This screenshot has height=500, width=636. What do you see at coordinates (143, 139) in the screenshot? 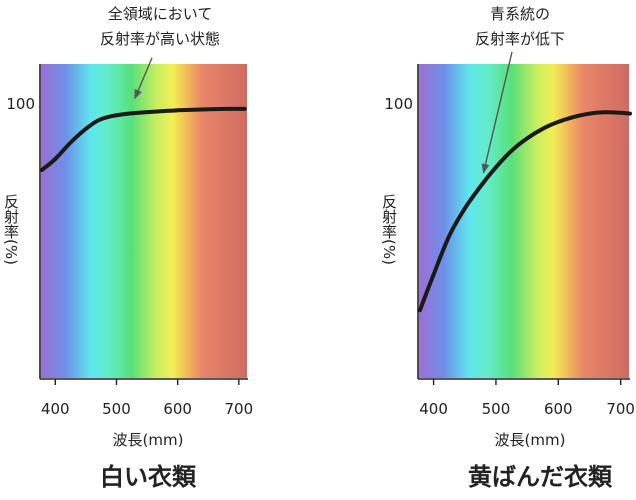
I see `series-line-left` at bounding box center [143, 139].